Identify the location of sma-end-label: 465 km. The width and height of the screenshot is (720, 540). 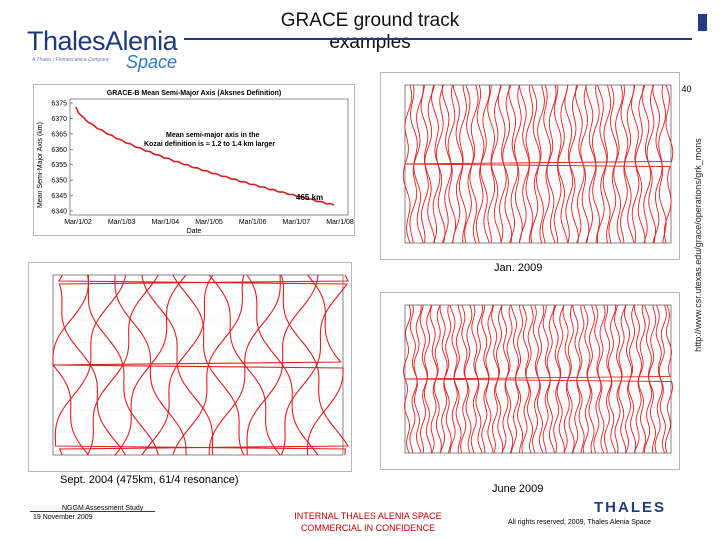
(309, 197).